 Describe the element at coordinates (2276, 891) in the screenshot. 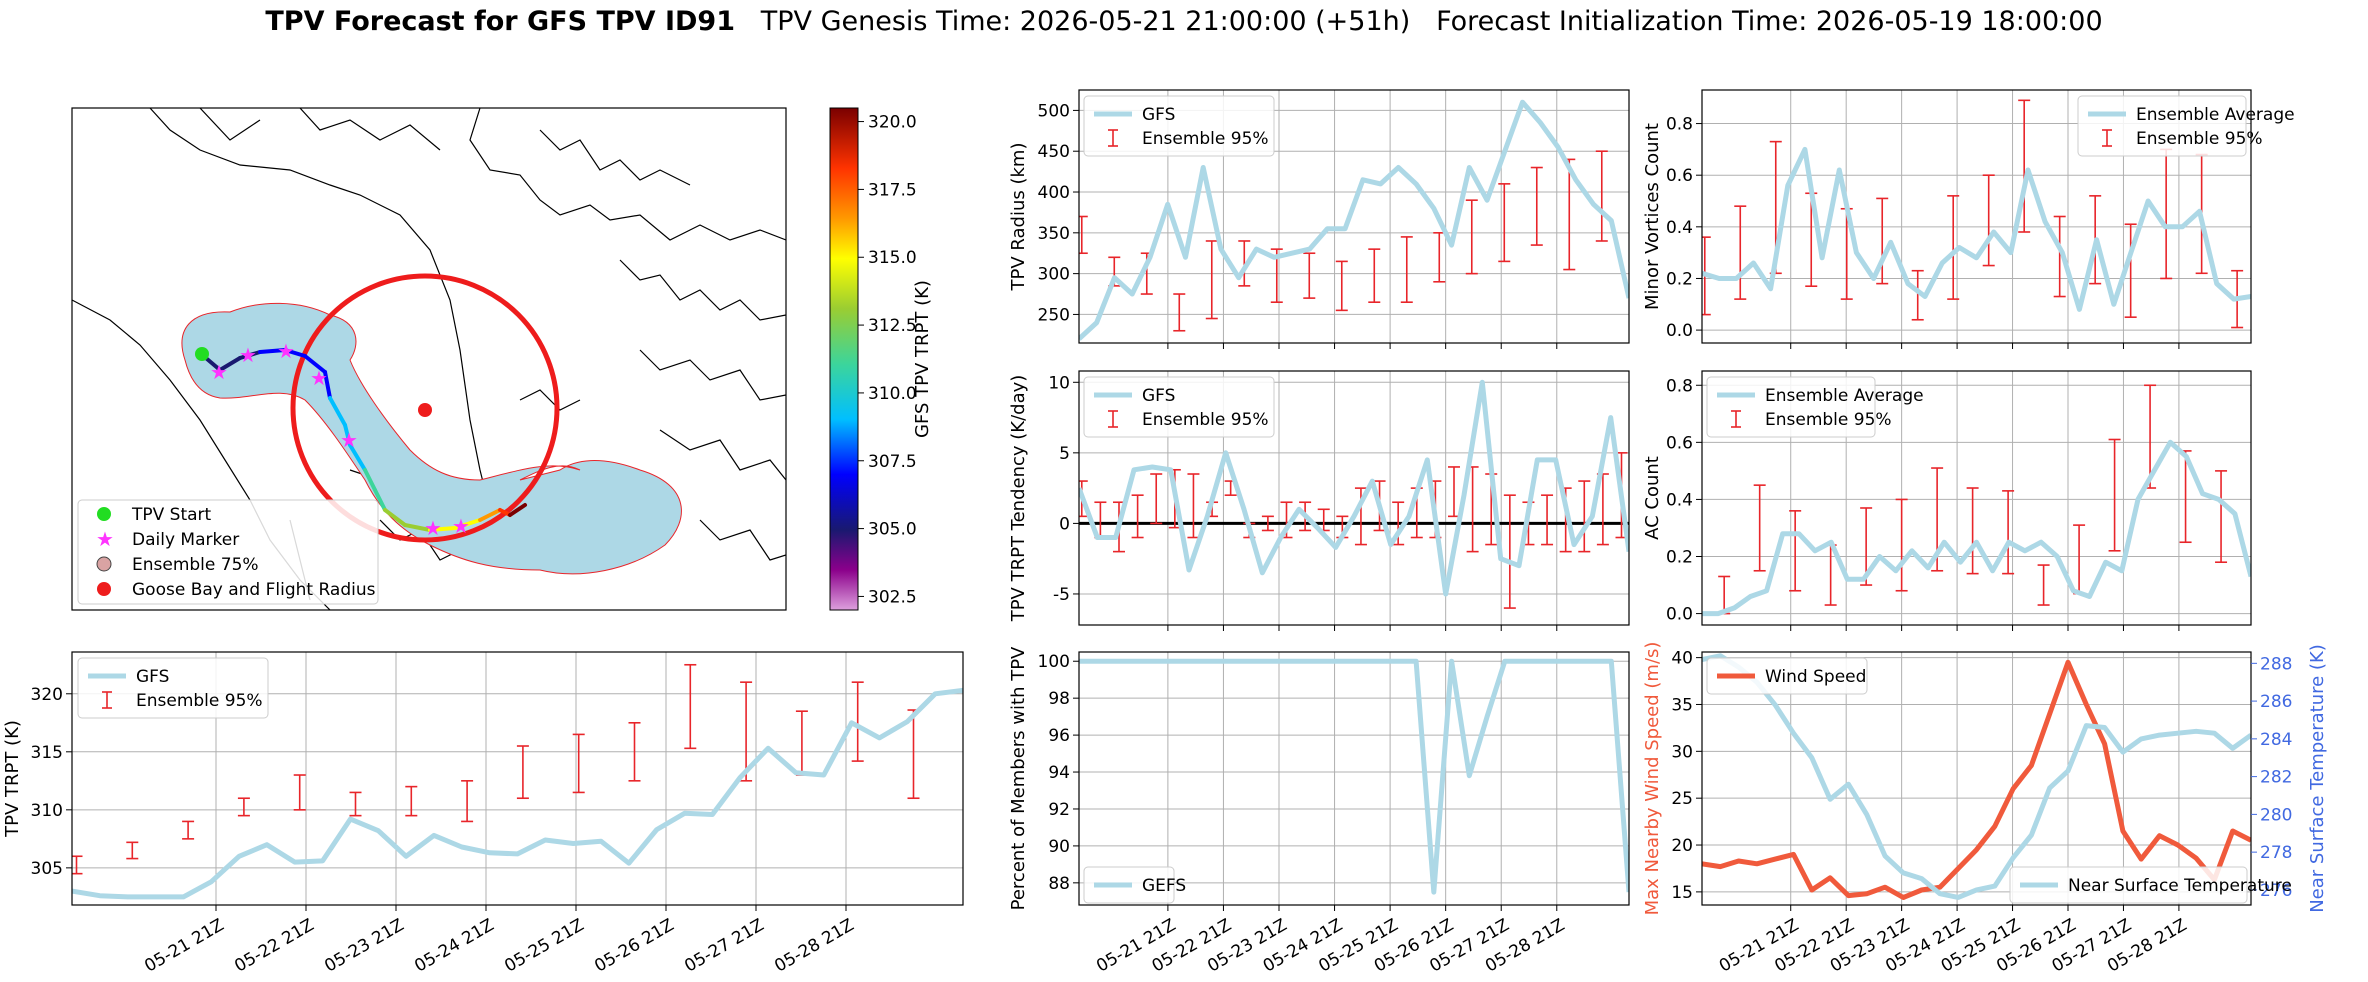

I see `y2-tick-label: 276` at that location.